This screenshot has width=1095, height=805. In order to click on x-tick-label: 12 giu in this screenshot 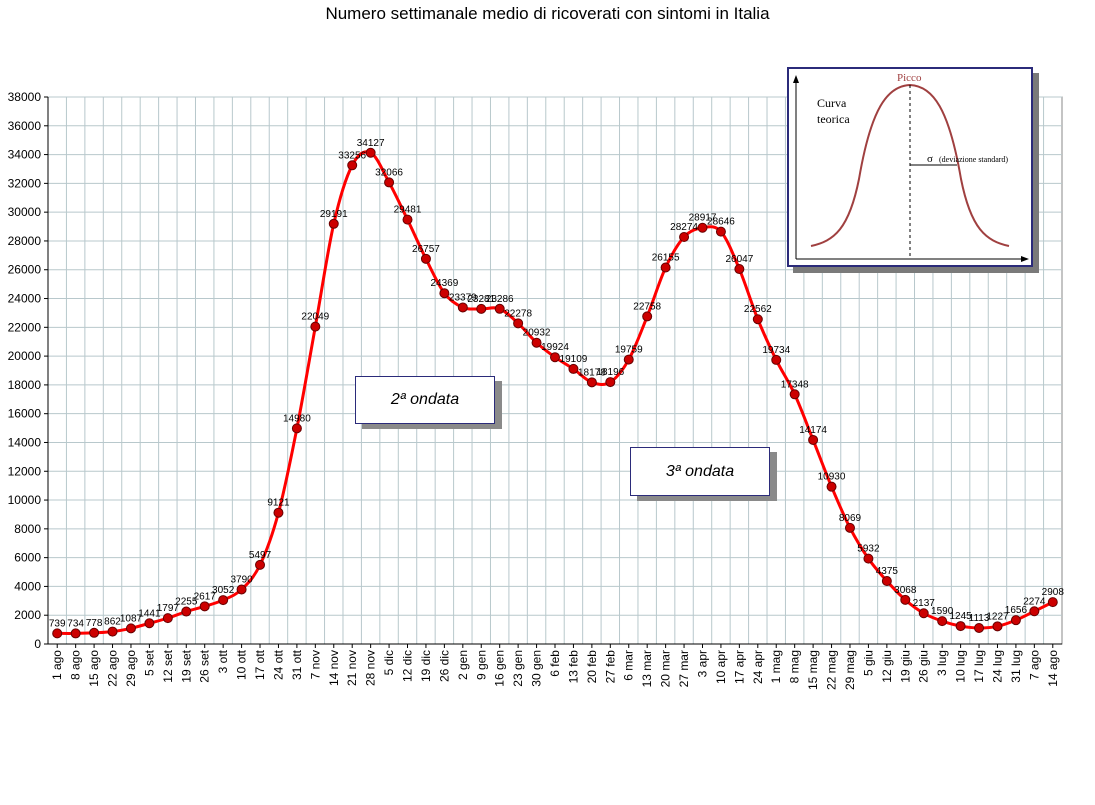, I will do `click(887, 666)`.